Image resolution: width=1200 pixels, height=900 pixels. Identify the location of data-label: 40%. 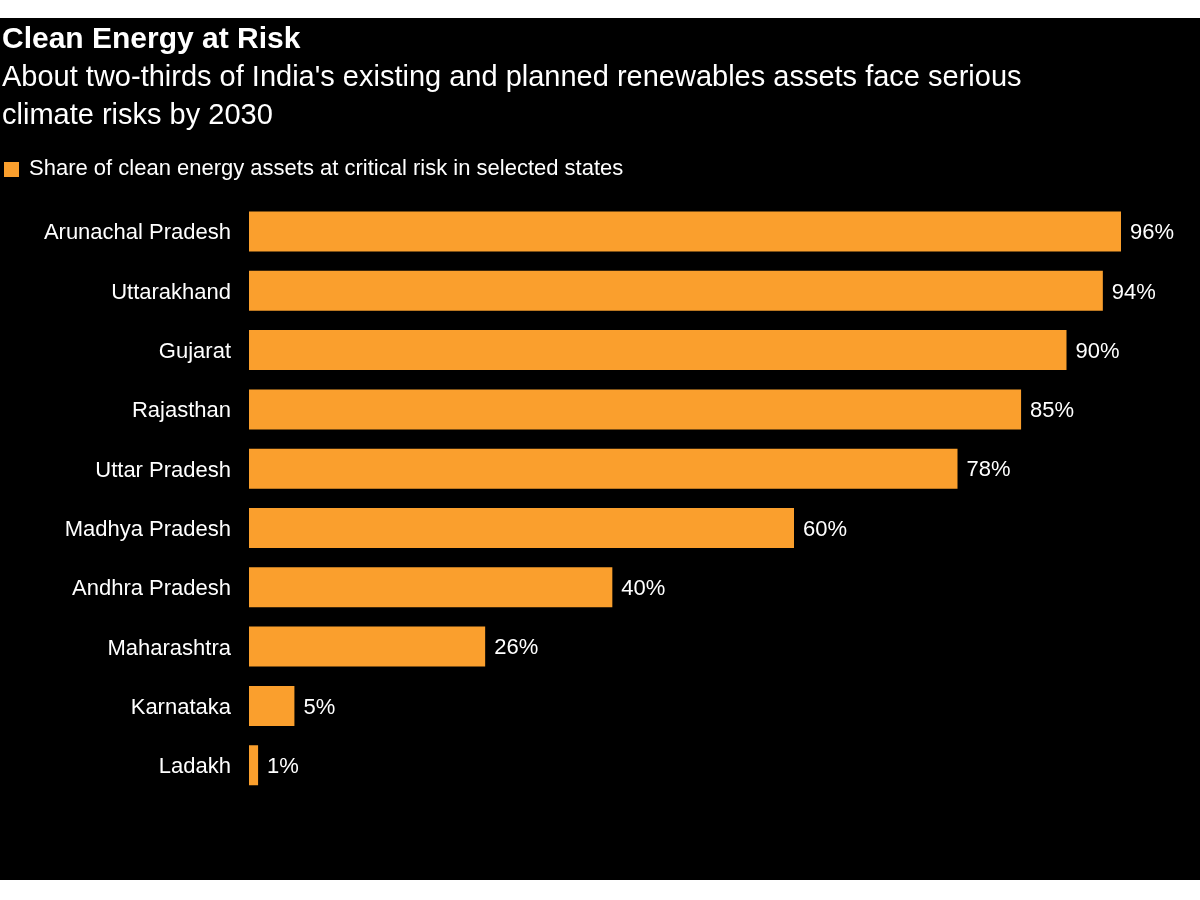
(643, 588).